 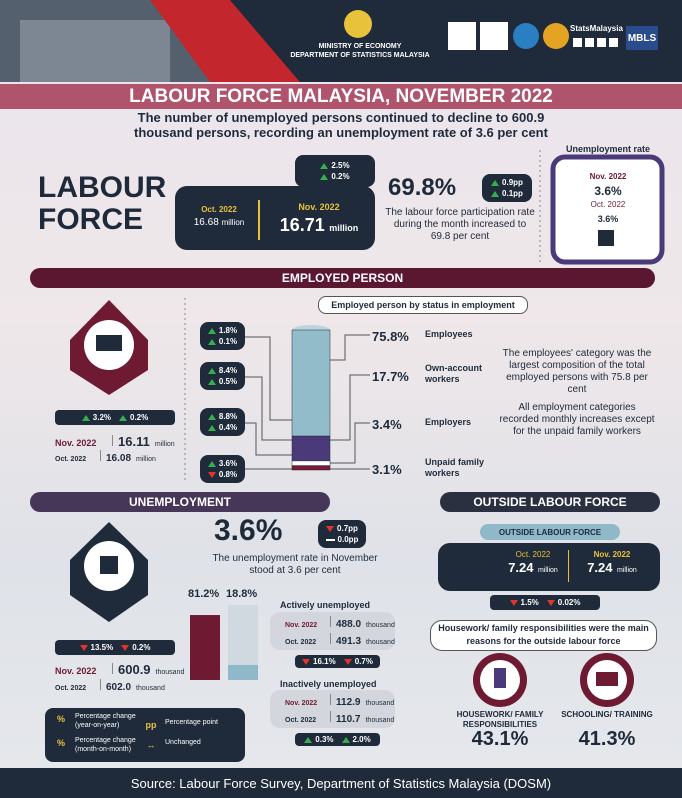 I want to click on department-name: DEPARTMENT OF STATISTICS MALAYSIA, so click(x=360, y=55).